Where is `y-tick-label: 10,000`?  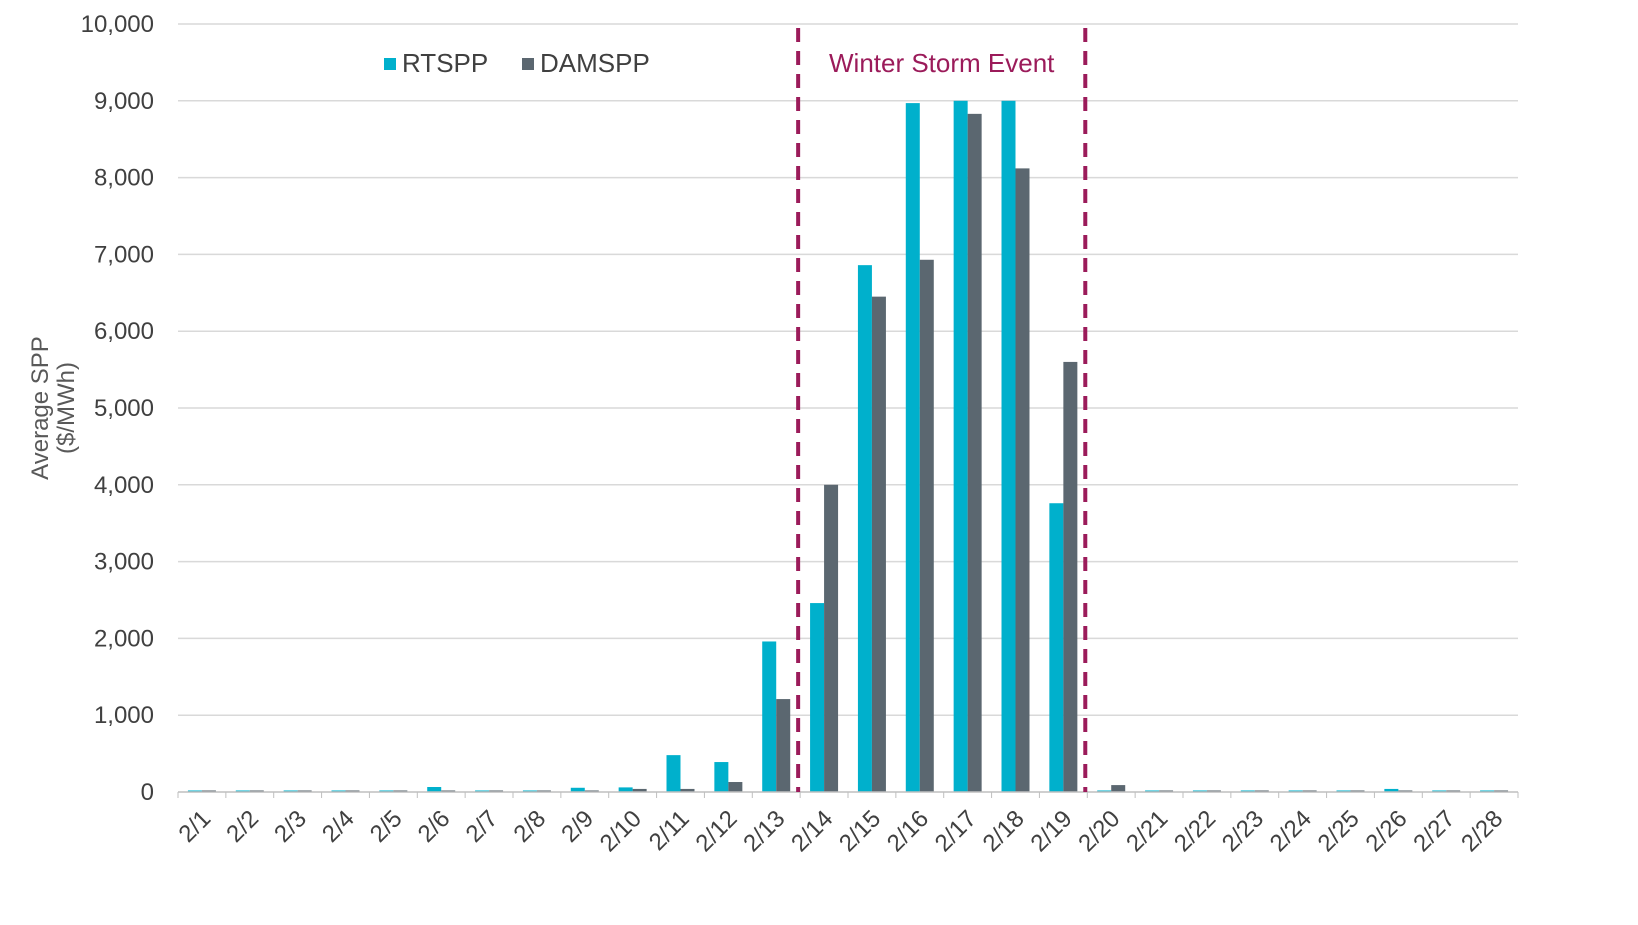 y-tick-label: 10,000 is located at coordinates (117, 24).